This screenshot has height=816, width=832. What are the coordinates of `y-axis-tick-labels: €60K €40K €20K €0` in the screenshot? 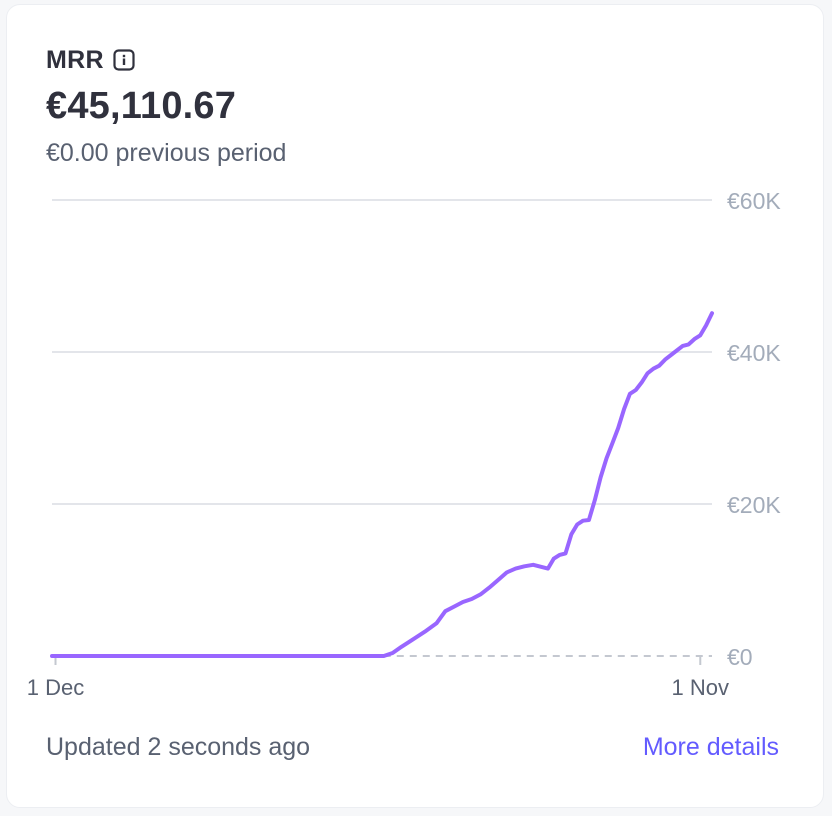 It's located at (754, 429).